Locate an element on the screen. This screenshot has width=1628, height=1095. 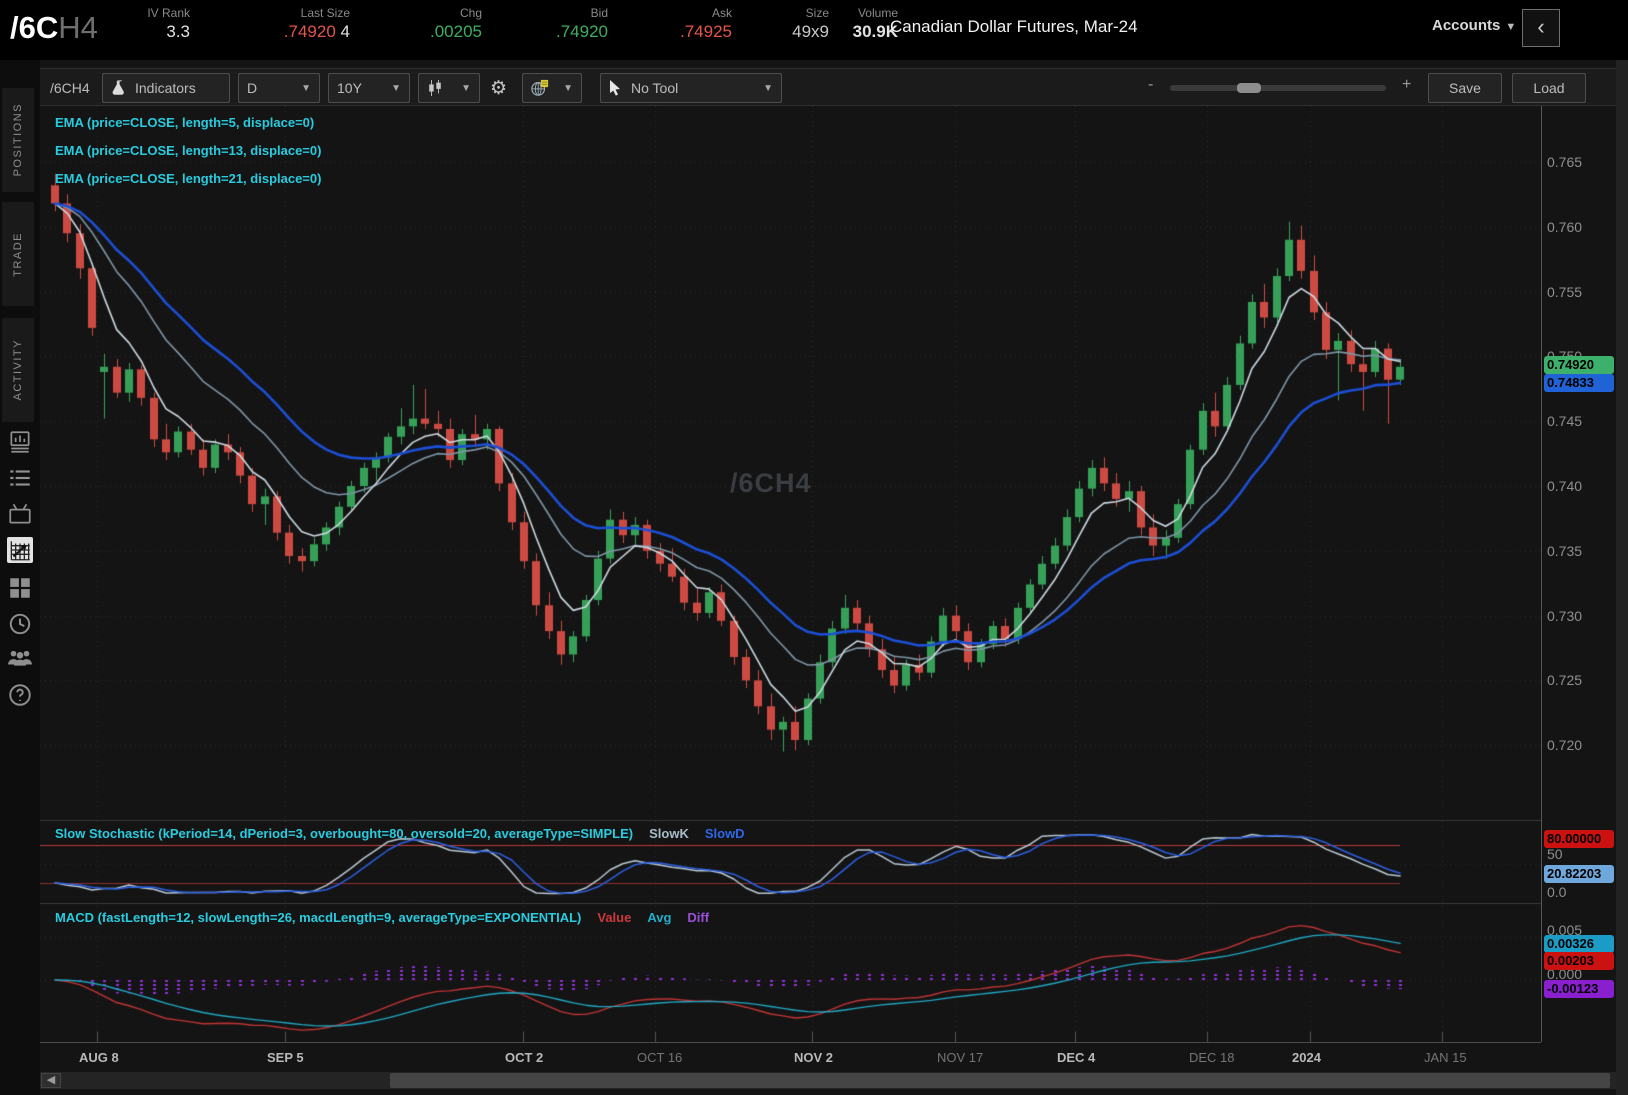
zoom-out-button: - is located at coordinates (1151, 84).